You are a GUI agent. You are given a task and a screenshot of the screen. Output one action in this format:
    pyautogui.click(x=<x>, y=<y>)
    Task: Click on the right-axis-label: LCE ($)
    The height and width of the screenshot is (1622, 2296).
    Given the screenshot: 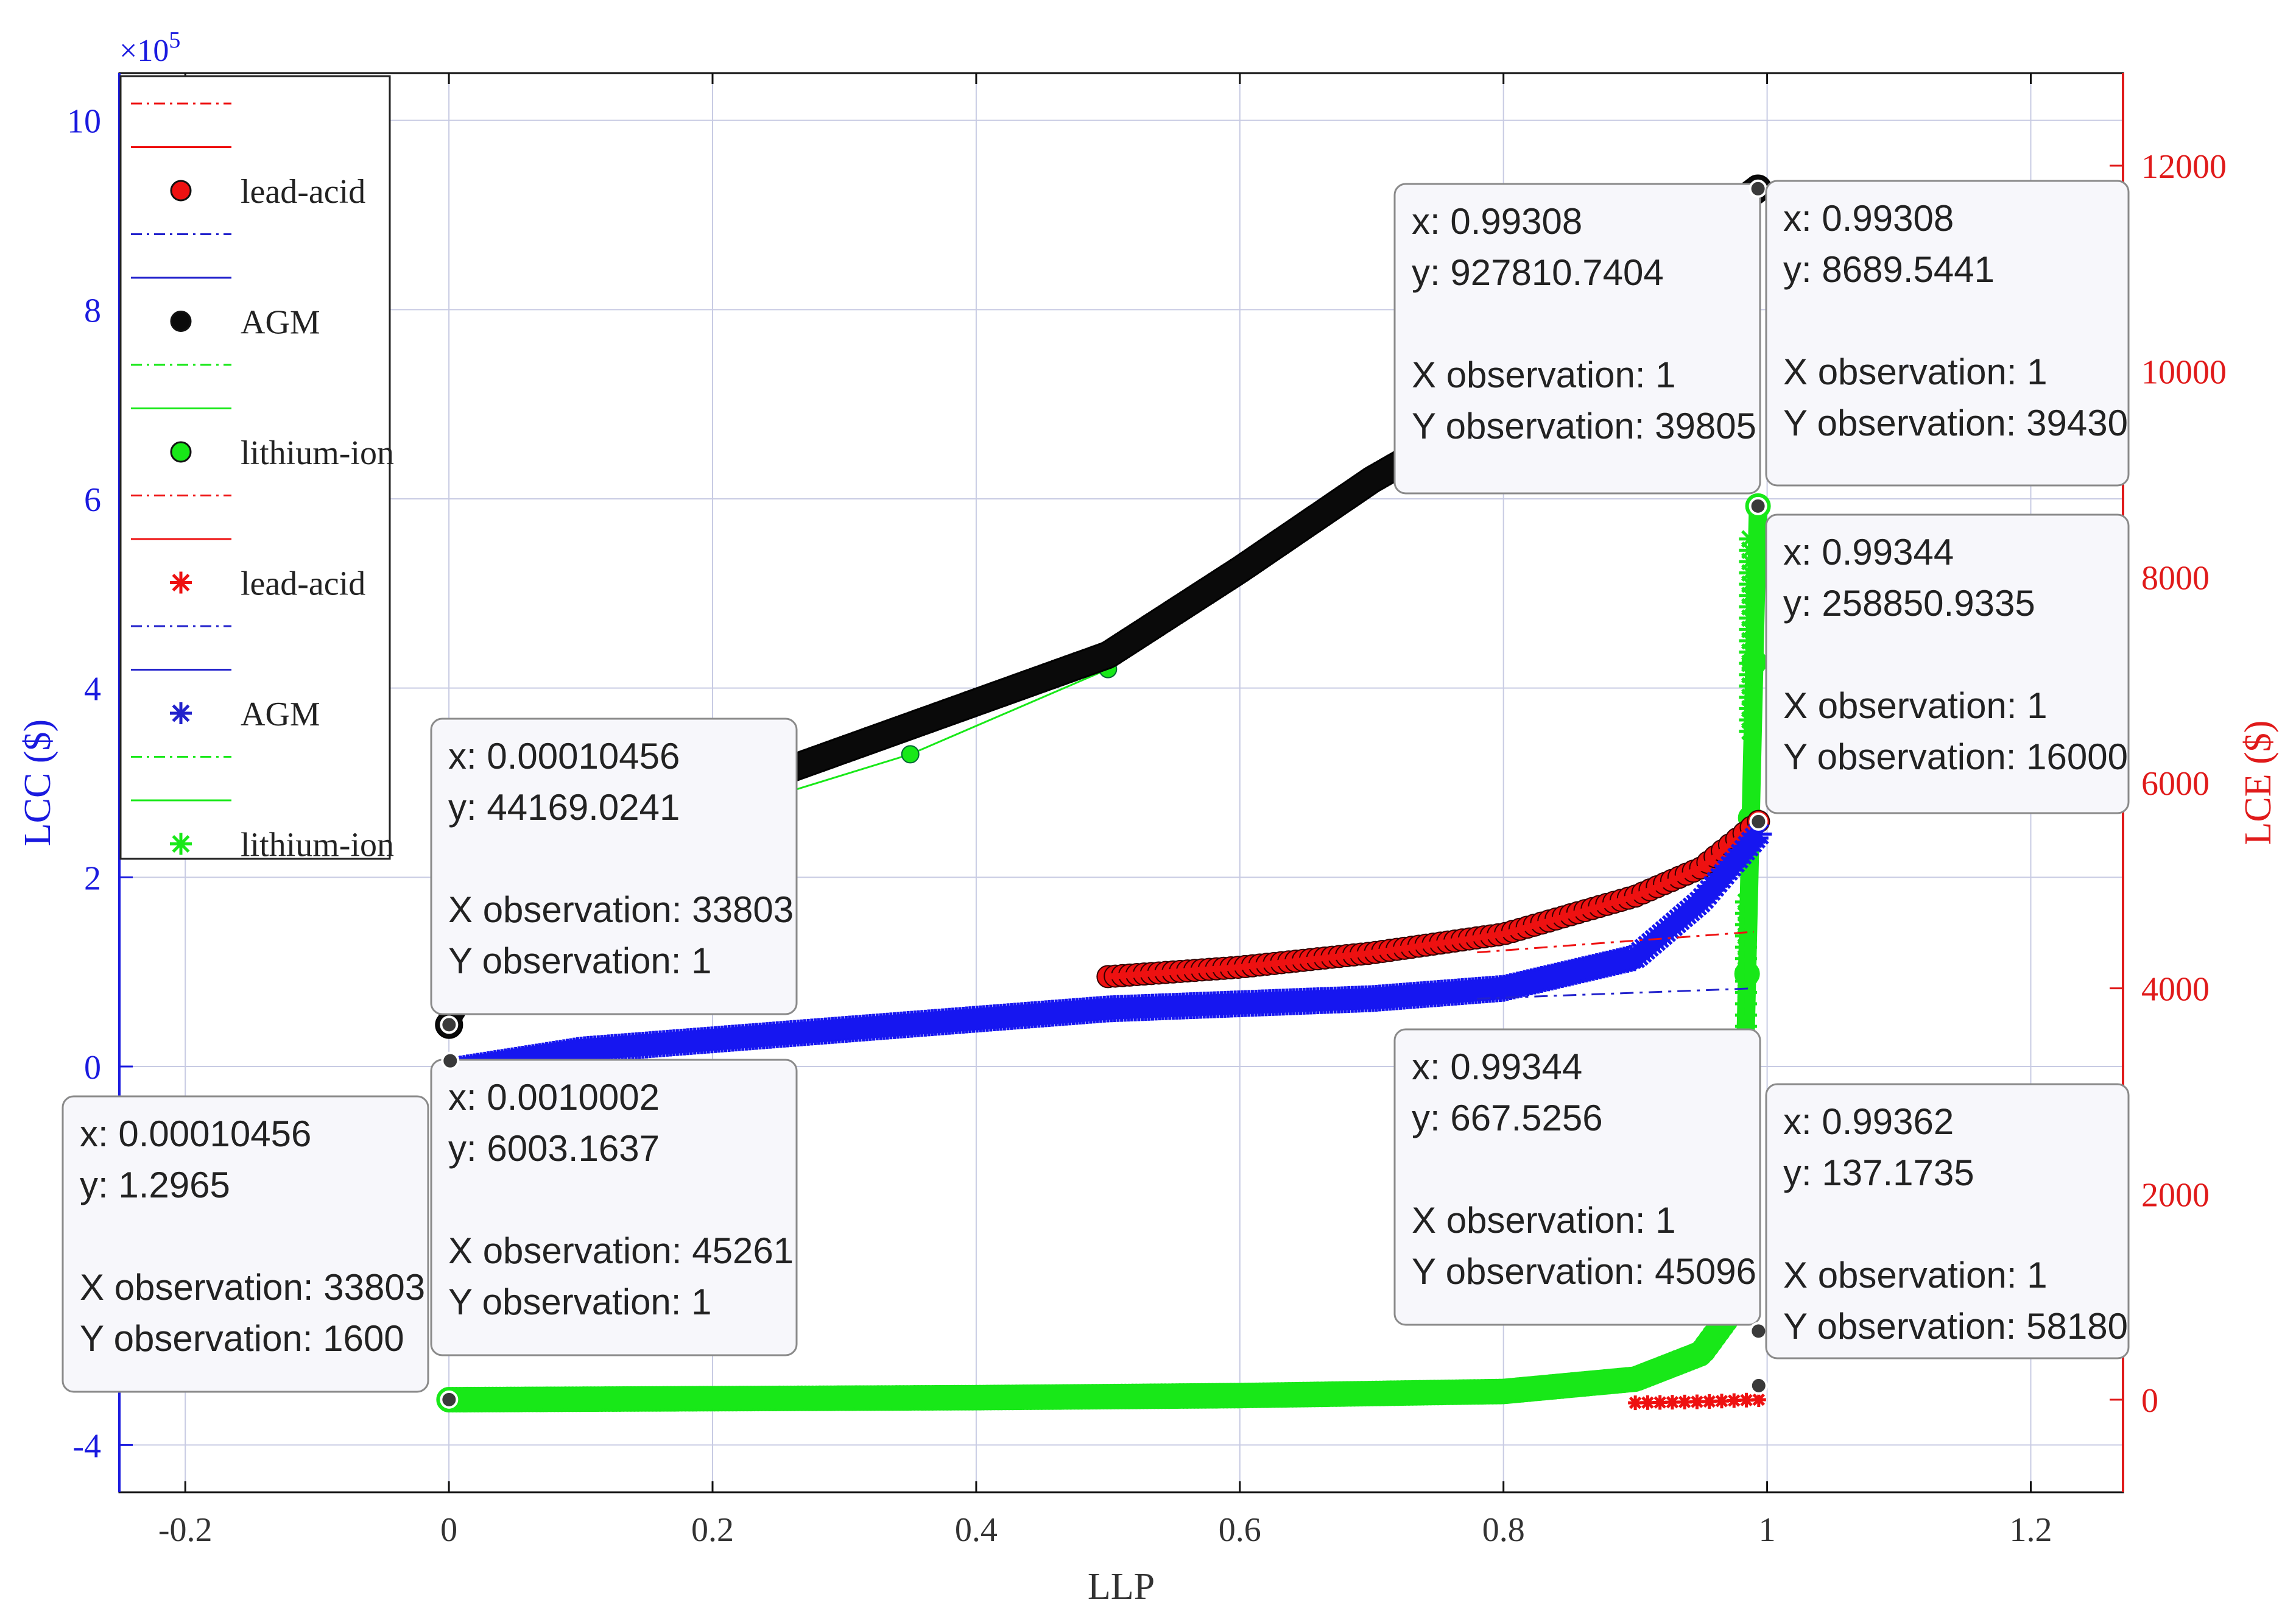 What is the action you would take?
    pyautogui.click(x=2258, y=783)
    